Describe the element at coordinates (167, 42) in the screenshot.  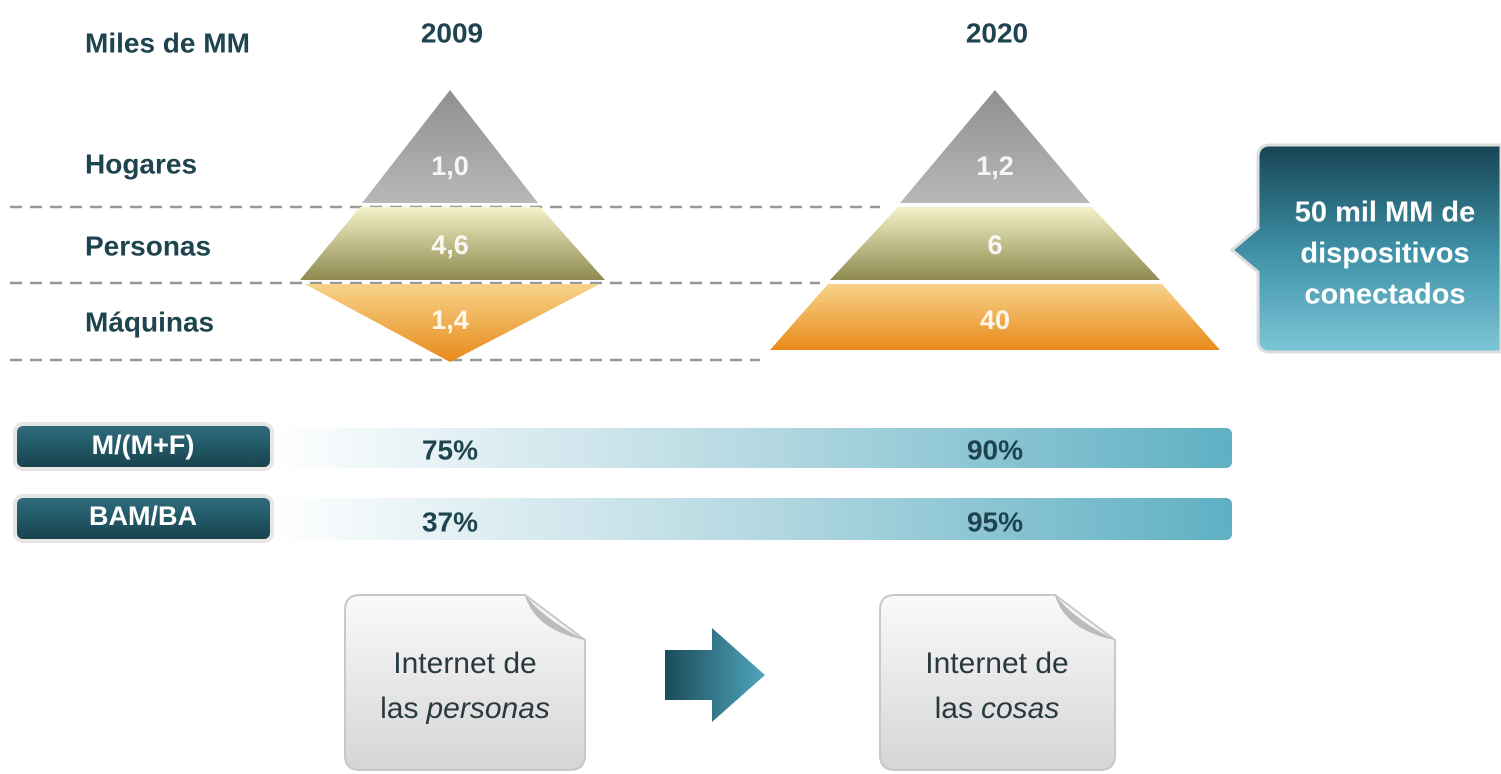
I see `unit-label: Miles de MM` at that location.